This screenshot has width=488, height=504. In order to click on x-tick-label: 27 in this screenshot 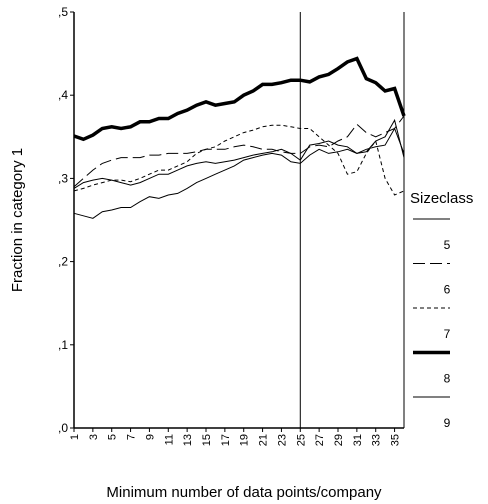, I will do `click(320, 440)`.